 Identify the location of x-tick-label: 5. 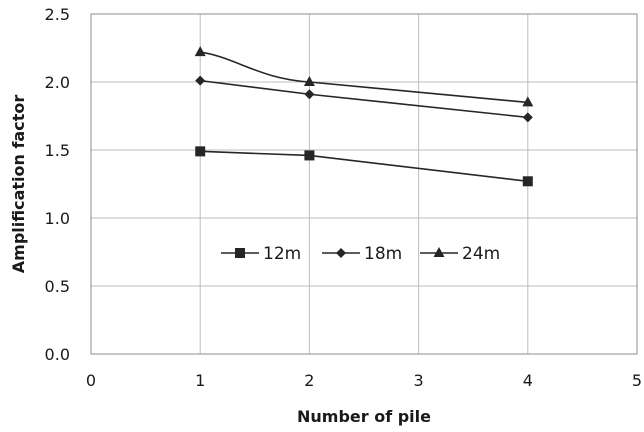
(637, 380).